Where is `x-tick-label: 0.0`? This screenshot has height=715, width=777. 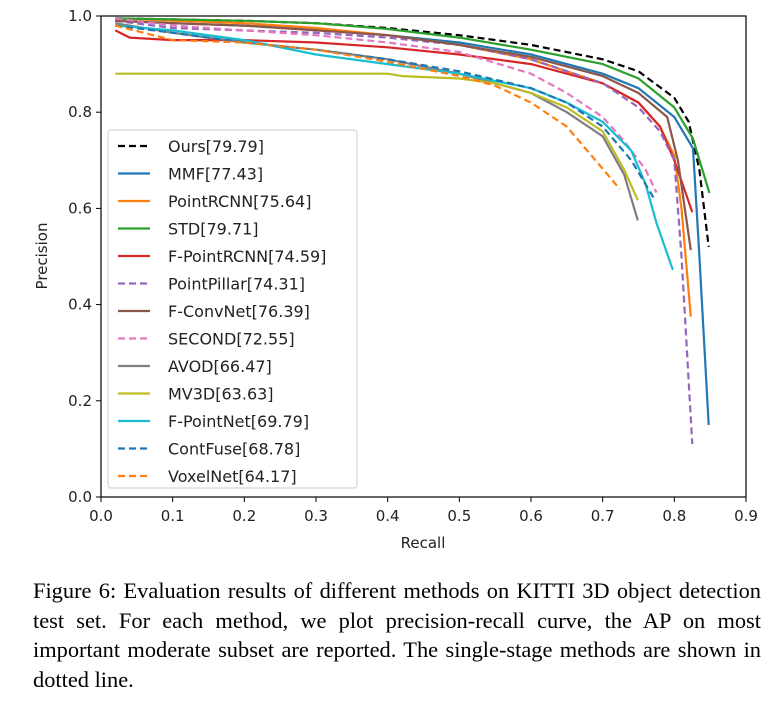 x-tick-label: 0.0 is located at coordinates (101, 516).